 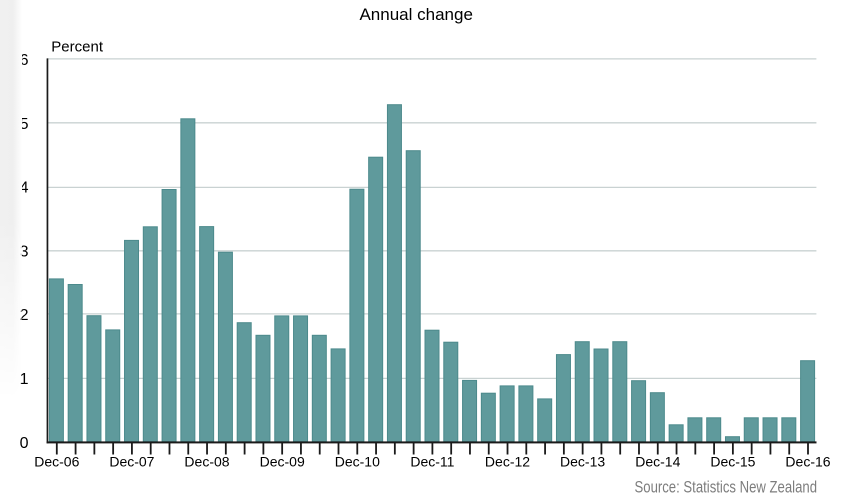 What do you see at coordinates (415, 14) in the screenshot?
I see `svg-text: Annual change` at bounding box center [415, 14].